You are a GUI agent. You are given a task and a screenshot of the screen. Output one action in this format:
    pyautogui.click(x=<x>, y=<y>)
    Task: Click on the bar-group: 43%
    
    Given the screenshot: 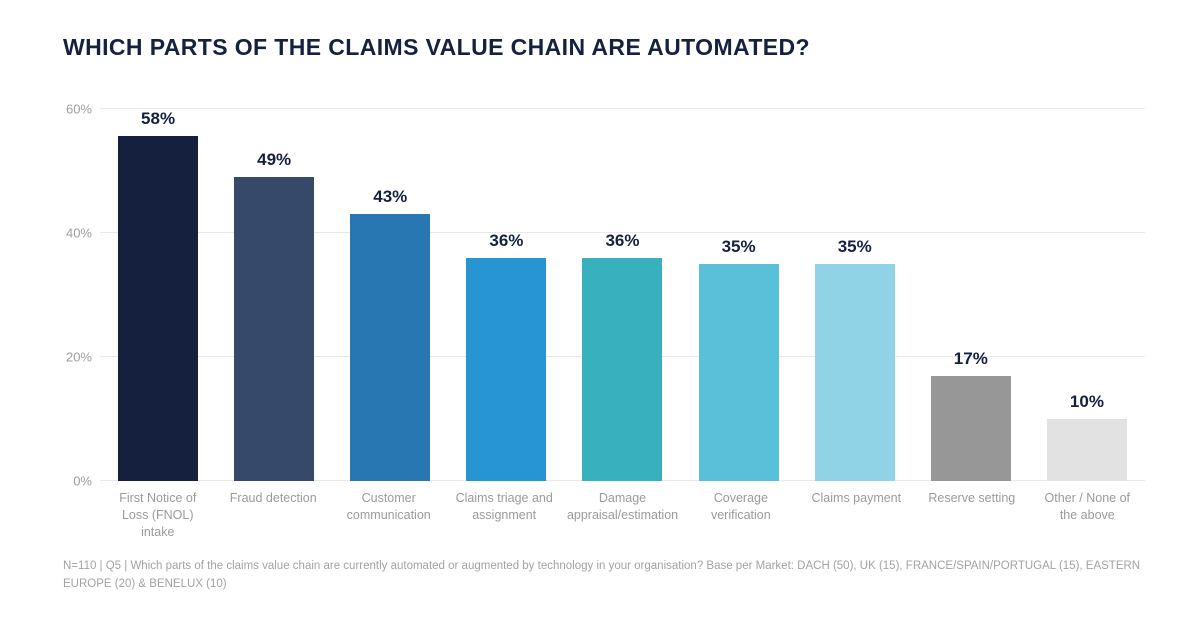 What is the action you would take?
    pyautogui.click(x=390, y=295)
    